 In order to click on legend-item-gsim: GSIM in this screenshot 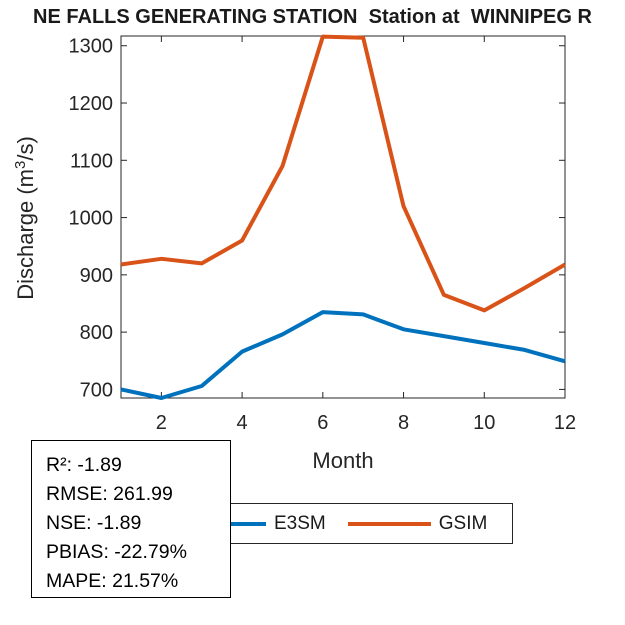, I will do `click(417, 523)`.